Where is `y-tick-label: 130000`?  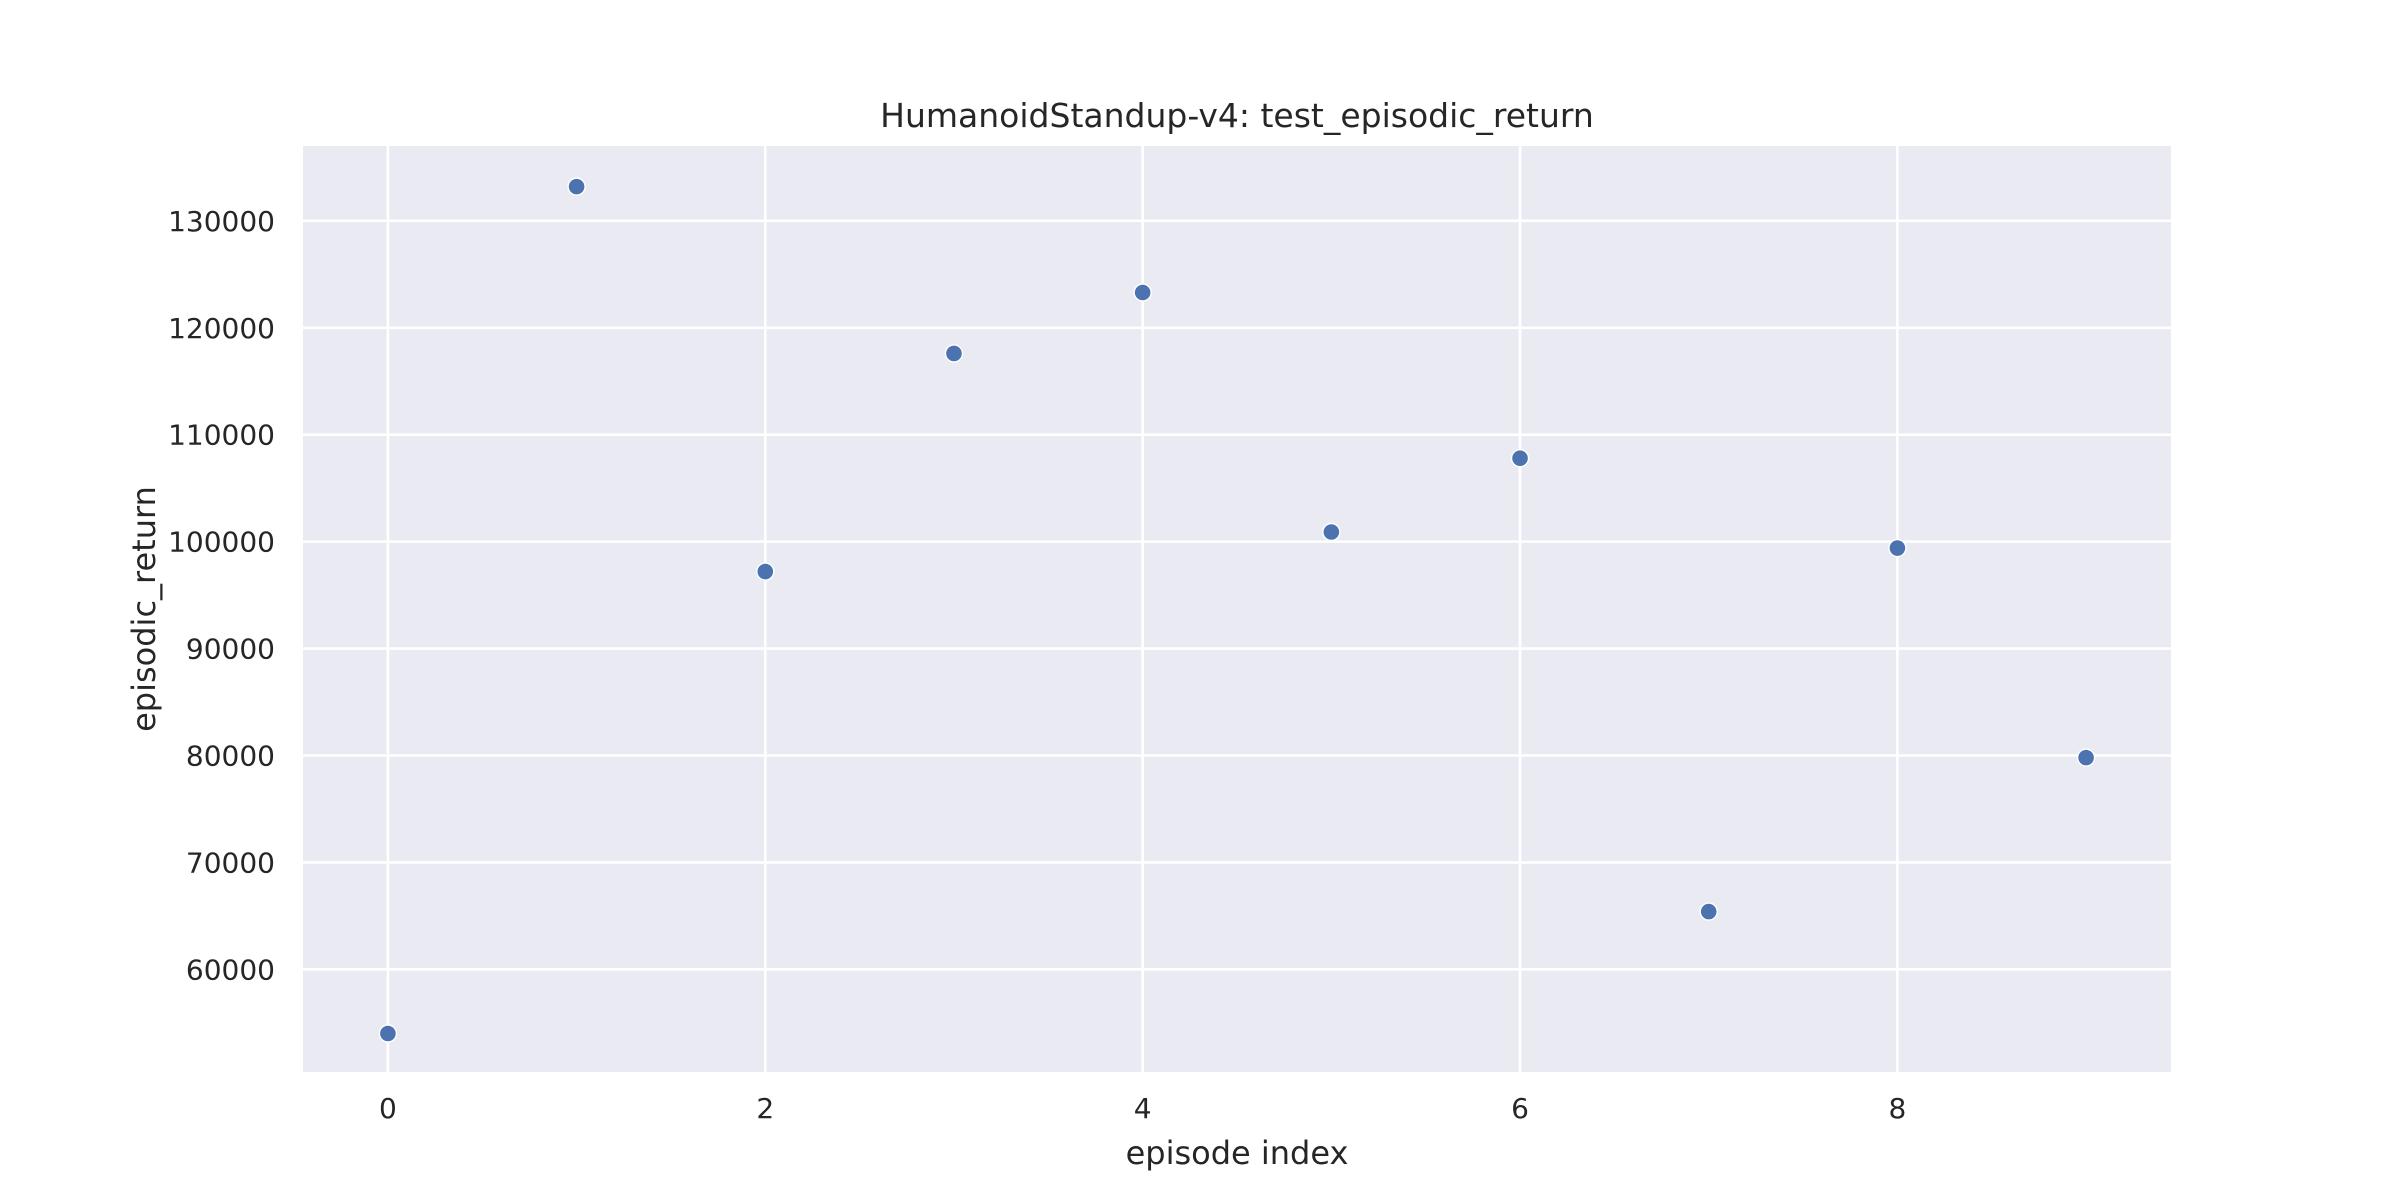
y-tick-label: 130000 is located at coordinates (221, 221).